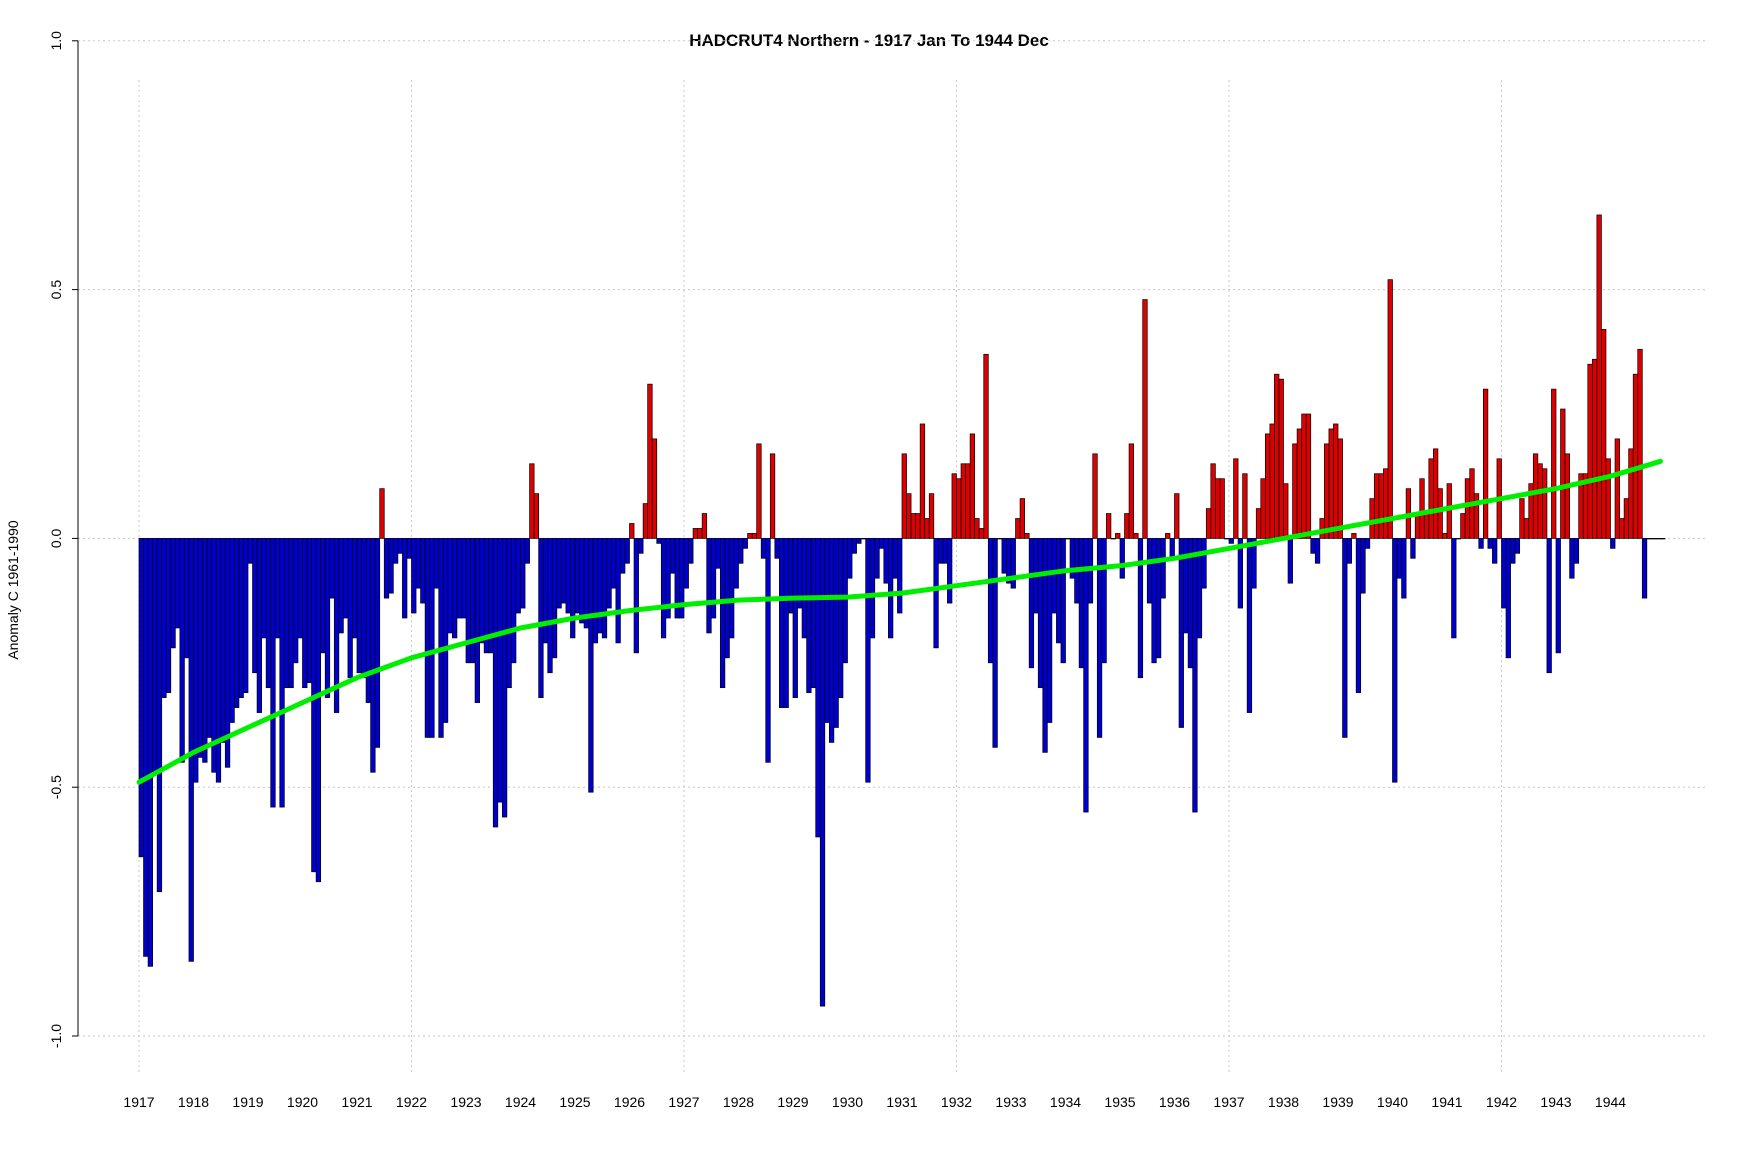  I want to click on x-tick-label: 1927, so click(683, 1102).